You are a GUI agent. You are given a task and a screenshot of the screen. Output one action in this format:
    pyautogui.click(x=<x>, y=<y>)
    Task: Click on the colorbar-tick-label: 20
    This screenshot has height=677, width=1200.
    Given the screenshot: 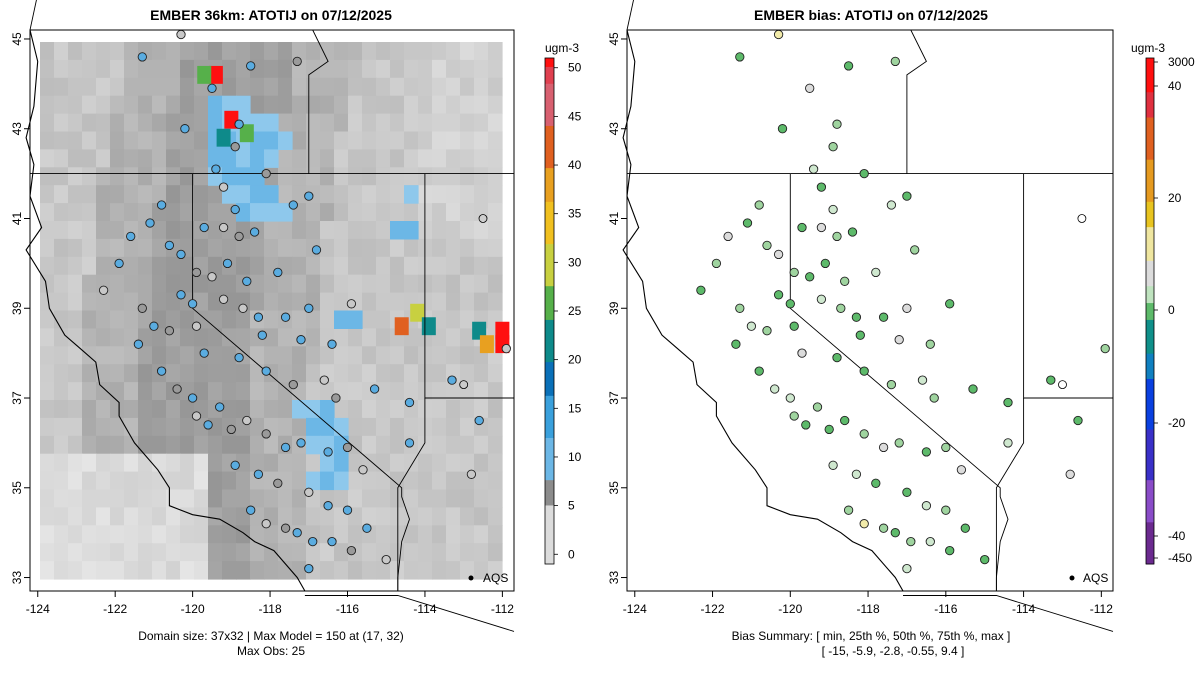 What is the action you would take?
    pyautogui.click(x=575, y=360)
    